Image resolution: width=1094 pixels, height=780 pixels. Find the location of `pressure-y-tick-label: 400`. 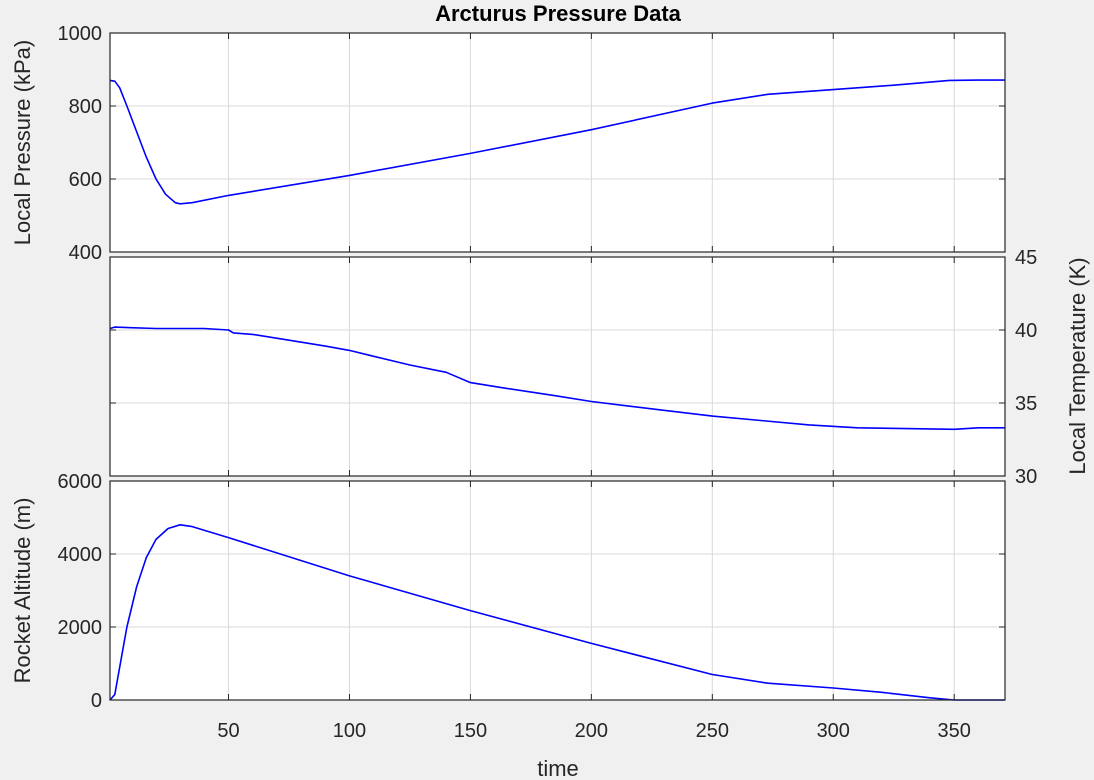

pressure-y-tick-label: 400 is located at coordinates (85, 253).